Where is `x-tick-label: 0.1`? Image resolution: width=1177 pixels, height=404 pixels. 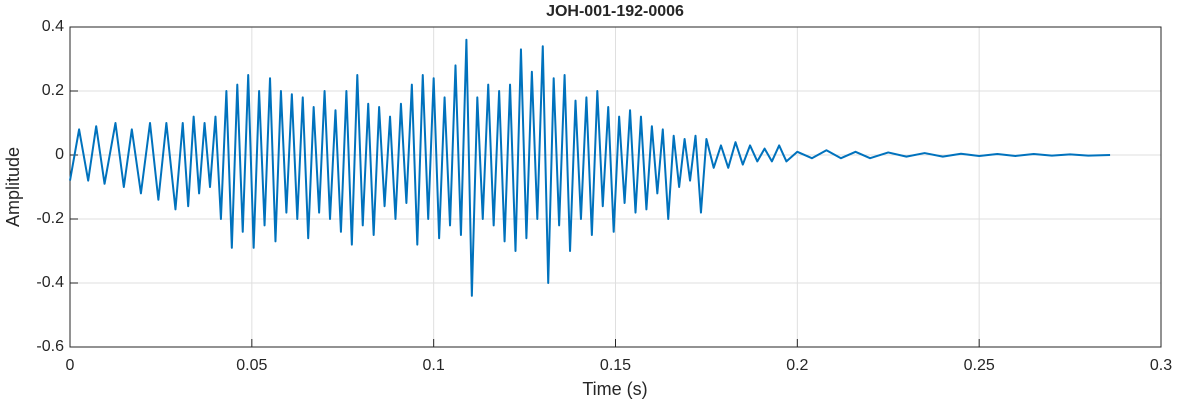 x-tick-label: 0.1 is located at coordinates (434, 365).